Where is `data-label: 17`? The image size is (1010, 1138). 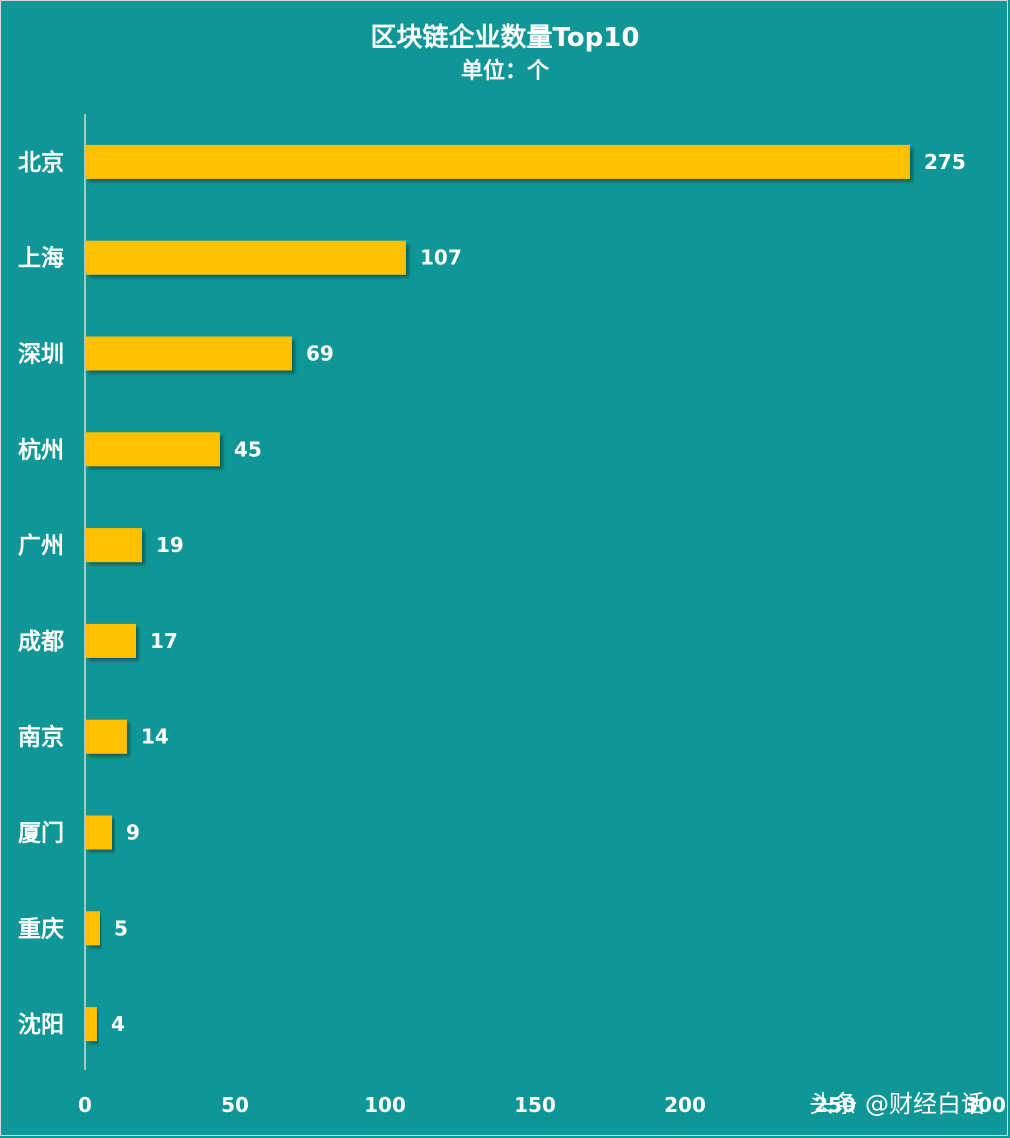
data-label: 17 is located at coordinates (164, 641).